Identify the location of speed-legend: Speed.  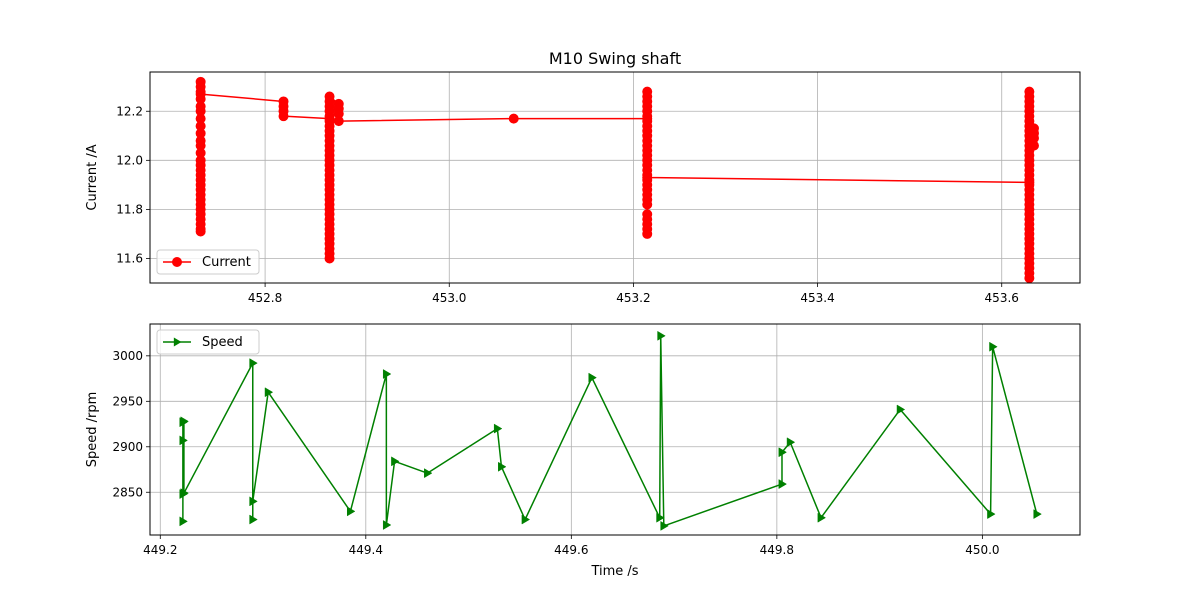
(208, 342).